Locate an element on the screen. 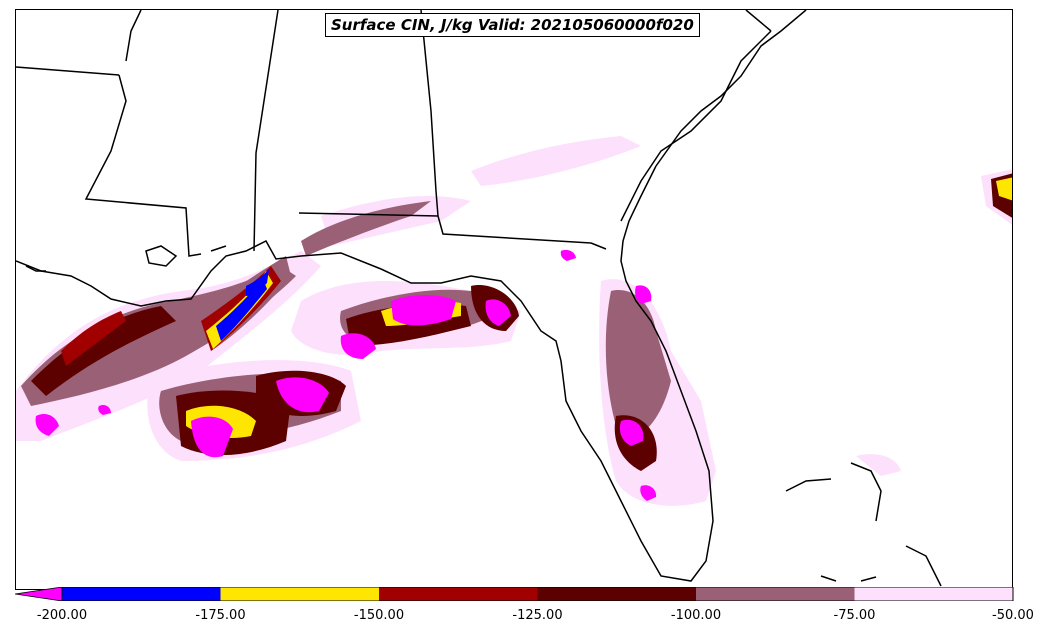 This screenshot has height=633, width=1044. gulf-islands is located at coordinates (126, 258).